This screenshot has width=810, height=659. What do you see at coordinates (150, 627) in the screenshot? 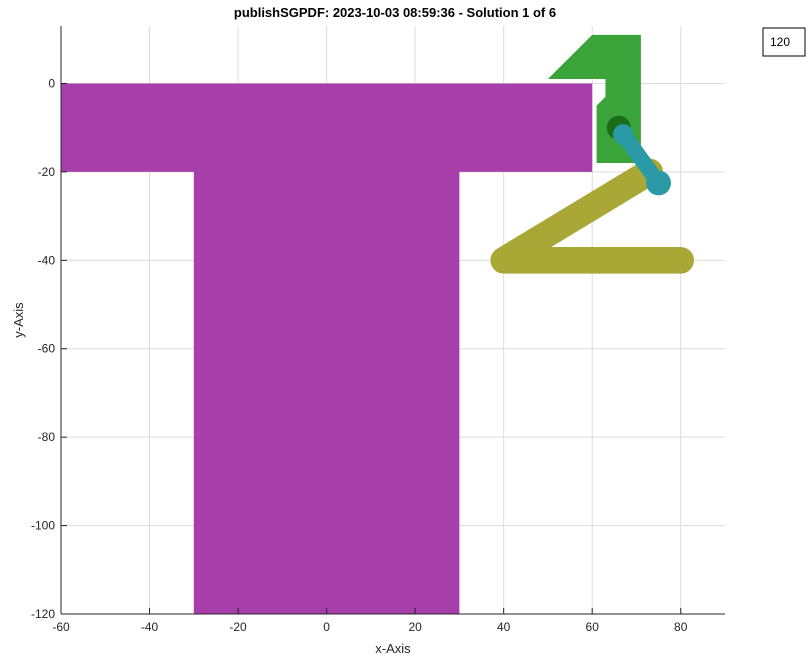
I see `x-tick-label: -40` at bounding box center [150, 627].